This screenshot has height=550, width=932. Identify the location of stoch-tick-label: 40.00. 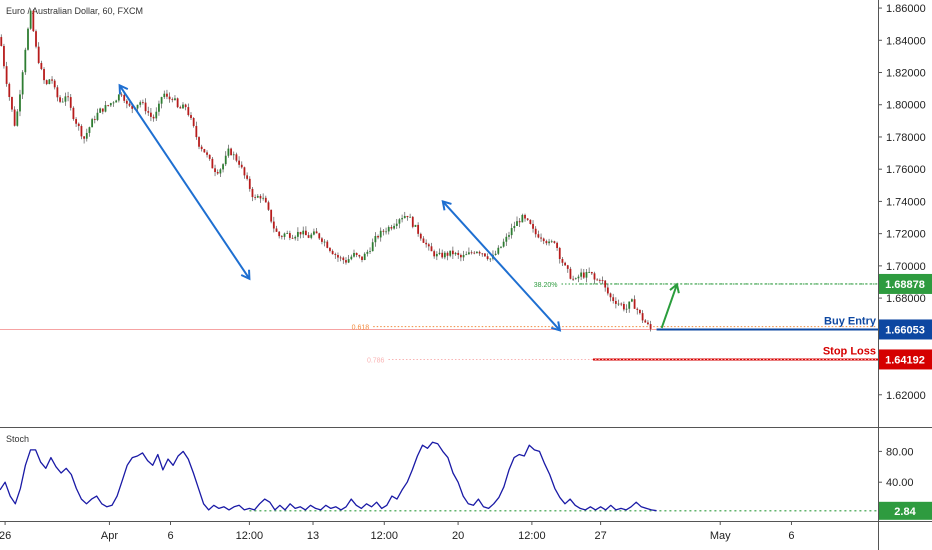
(900, 483).